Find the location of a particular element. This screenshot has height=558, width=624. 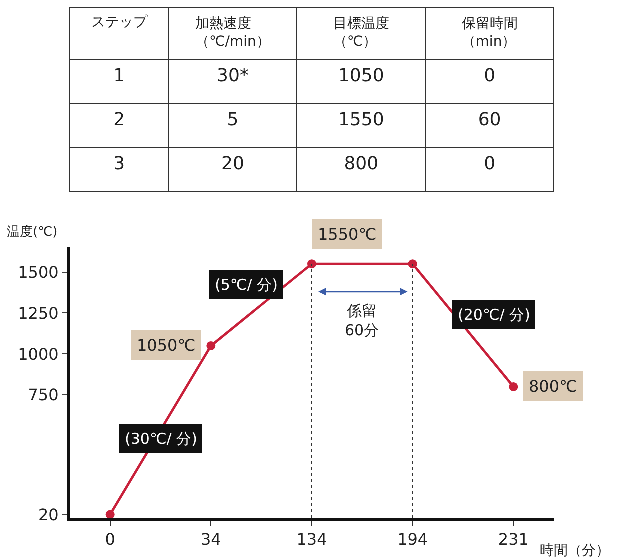

text: 30* is located at coordinates (233, 76).